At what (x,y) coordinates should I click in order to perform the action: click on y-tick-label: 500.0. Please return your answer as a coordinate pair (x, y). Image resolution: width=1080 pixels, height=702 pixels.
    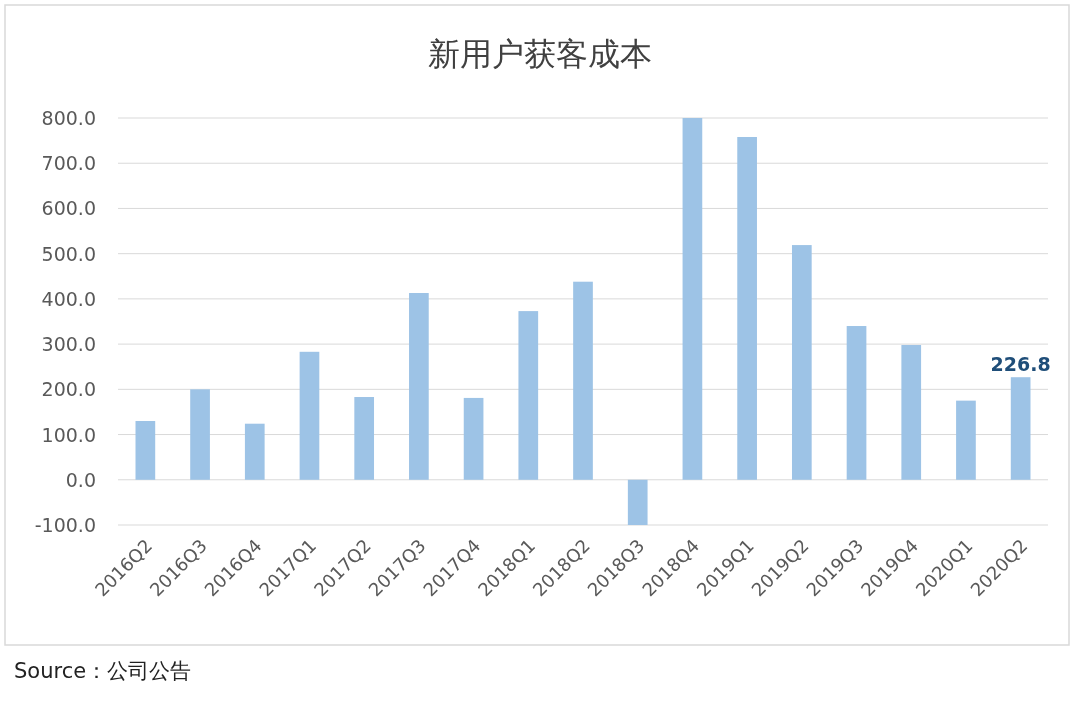
    Looking at the image, I should click on (68, 253).